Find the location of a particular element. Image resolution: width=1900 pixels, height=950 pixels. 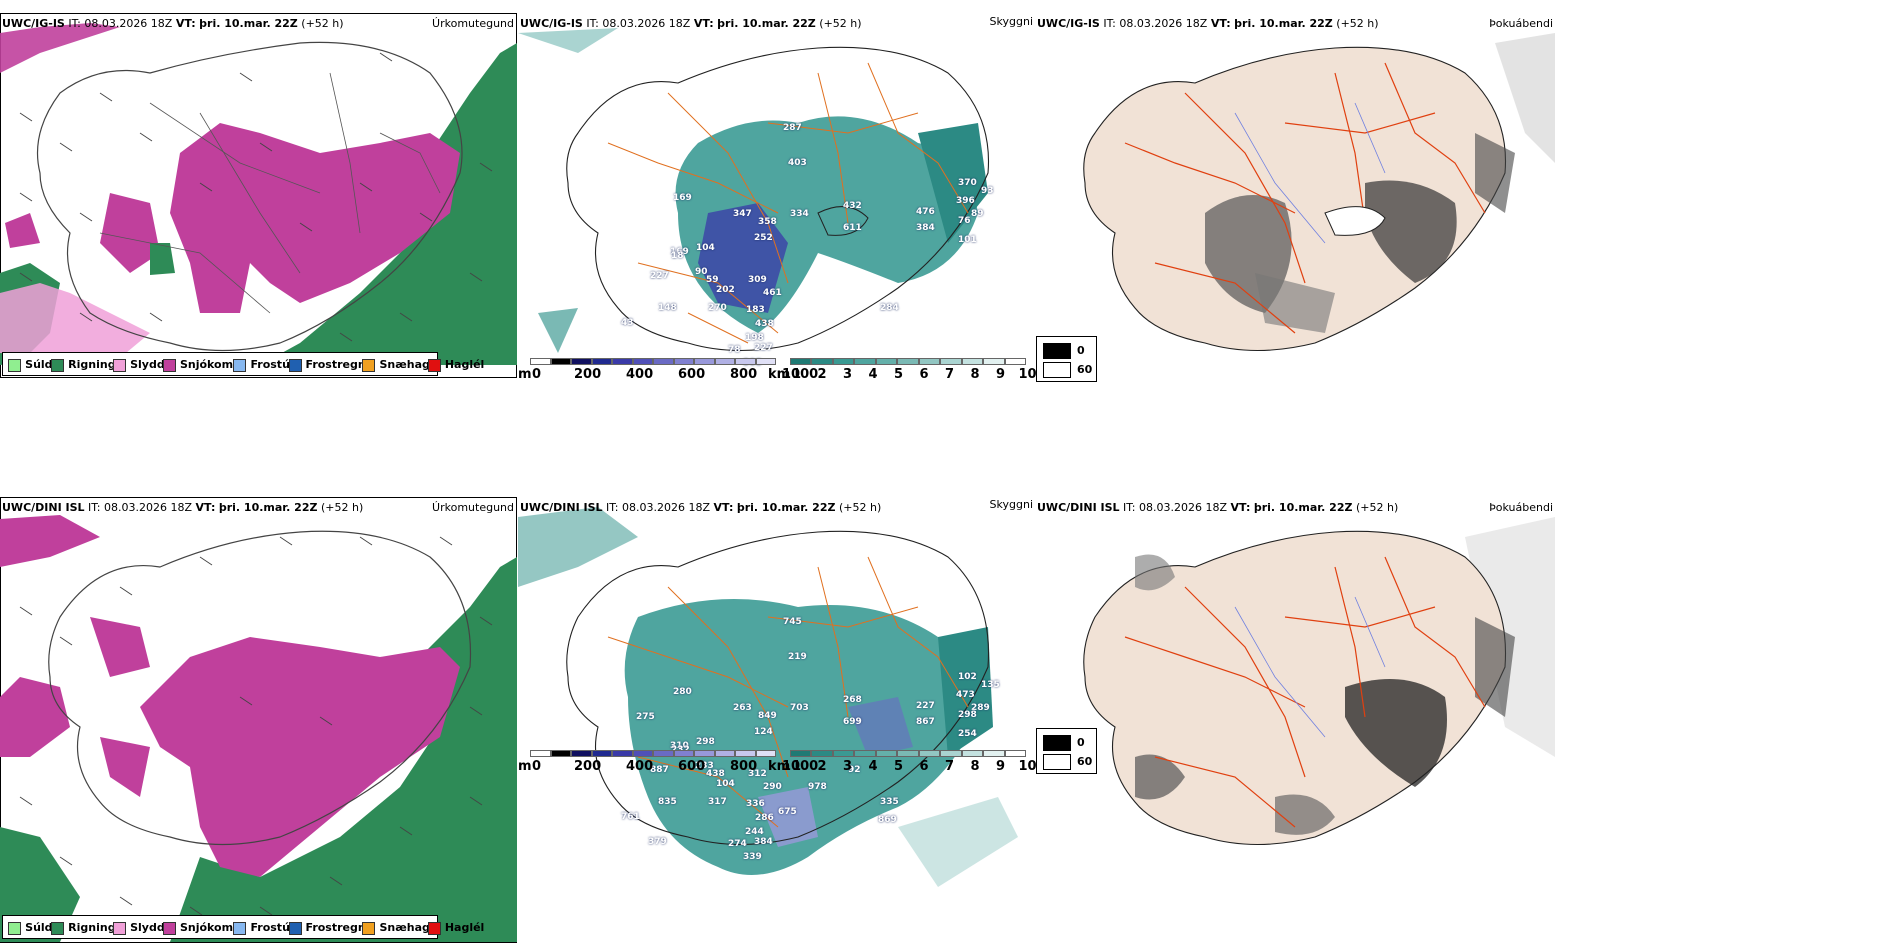

cloud-base-value: 334 is located at coordinates (799, 214).